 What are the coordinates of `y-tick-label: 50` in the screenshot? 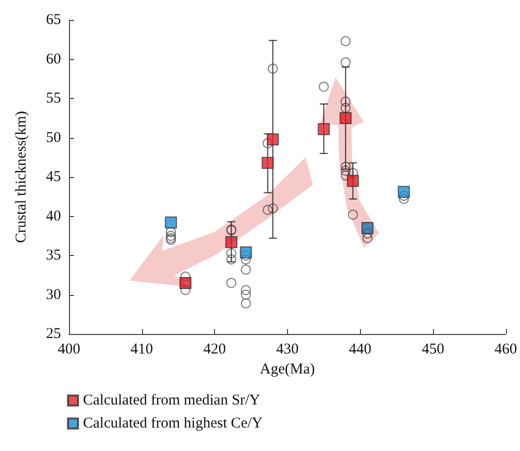 It's located at (53, 138).